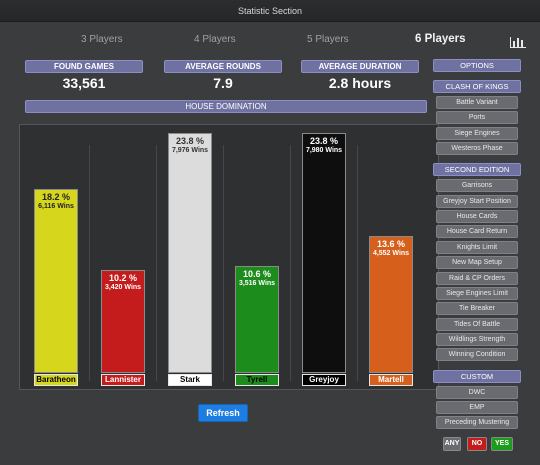 The width and height of the screenshot is (540, 465). I want to click on house-label-tyrell: Tyrell, so click(257, 380).